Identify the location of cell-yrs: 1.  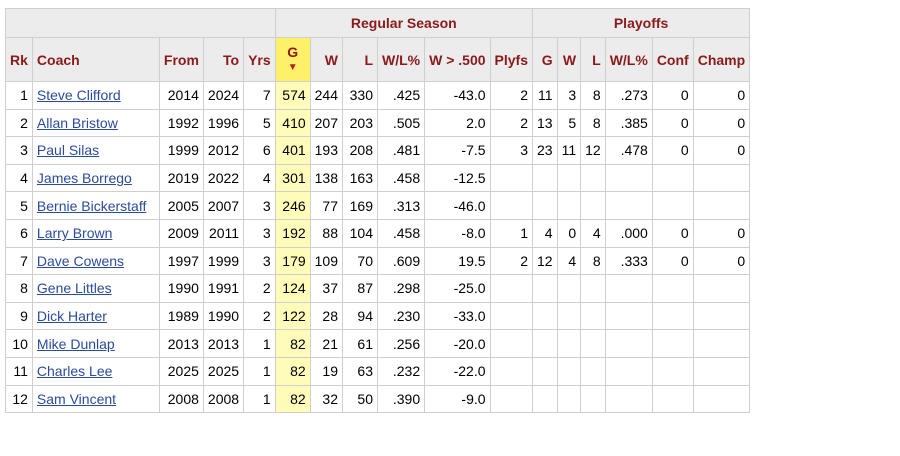
(259, 343).